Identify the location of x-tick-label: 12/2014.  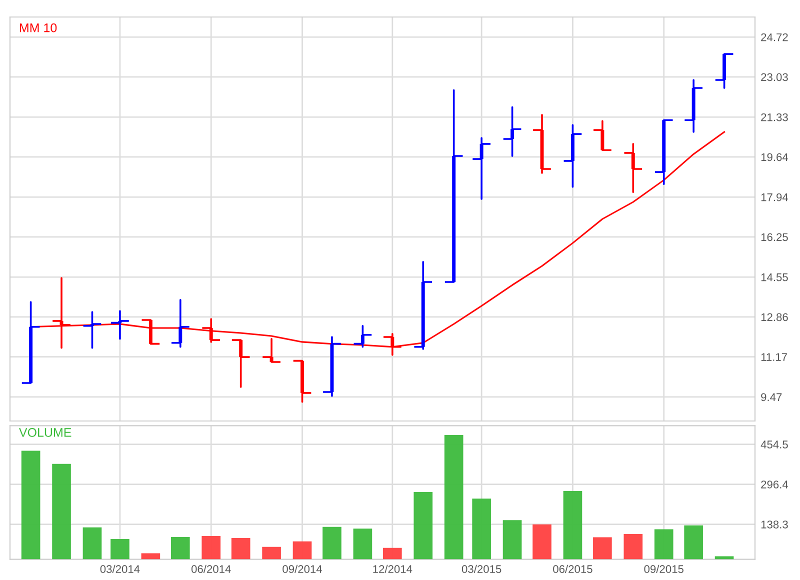
(392, 569).